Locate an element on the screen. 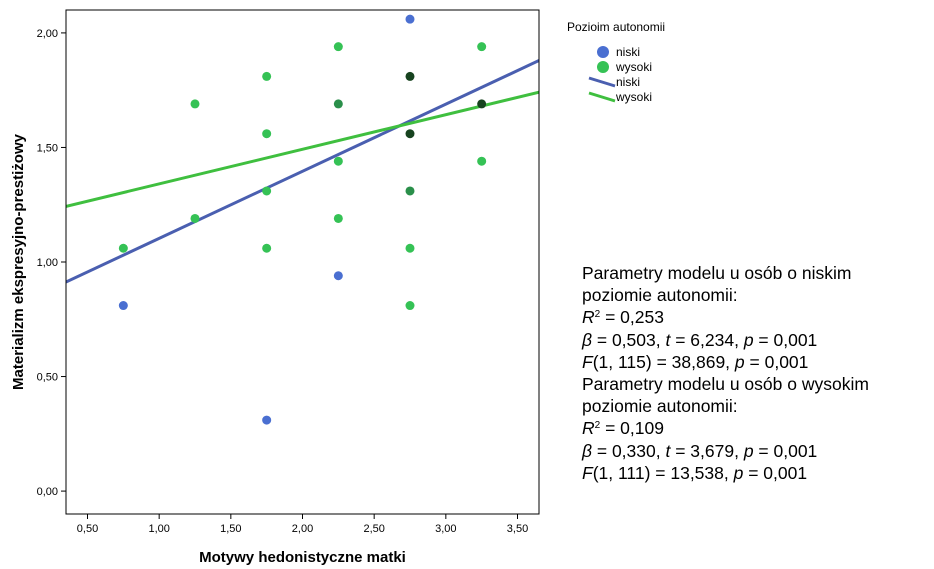 The width and height of the screenshot is (934, 569). high-r2-line: R2 = 0,109 is located at coordinates (623, 428).